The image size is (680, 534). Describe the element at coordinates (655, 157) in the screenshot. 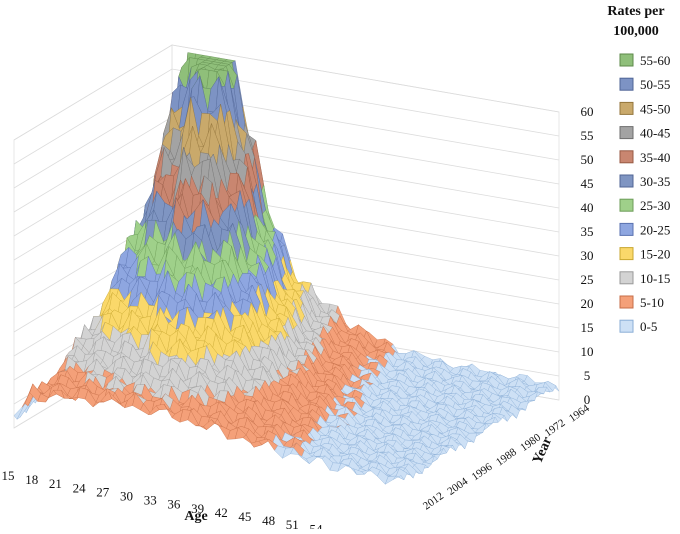

I see `legend-label: 35-40` at that location.